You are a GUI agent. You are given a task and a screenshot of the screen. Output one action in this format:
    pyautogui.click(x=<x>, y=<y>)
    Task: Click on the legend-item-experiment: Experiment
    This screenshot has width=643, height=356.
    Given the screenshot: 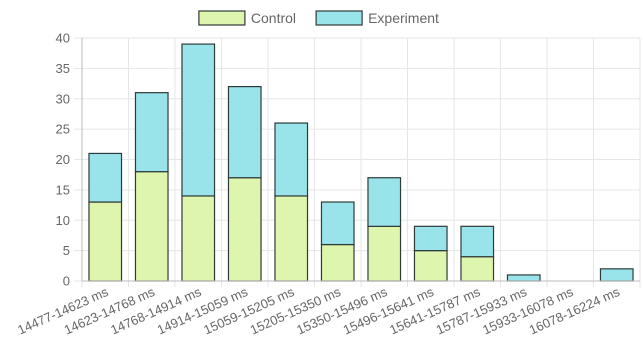 What is the action you would take?
    pyautogui.click(x=377, y=18)
    